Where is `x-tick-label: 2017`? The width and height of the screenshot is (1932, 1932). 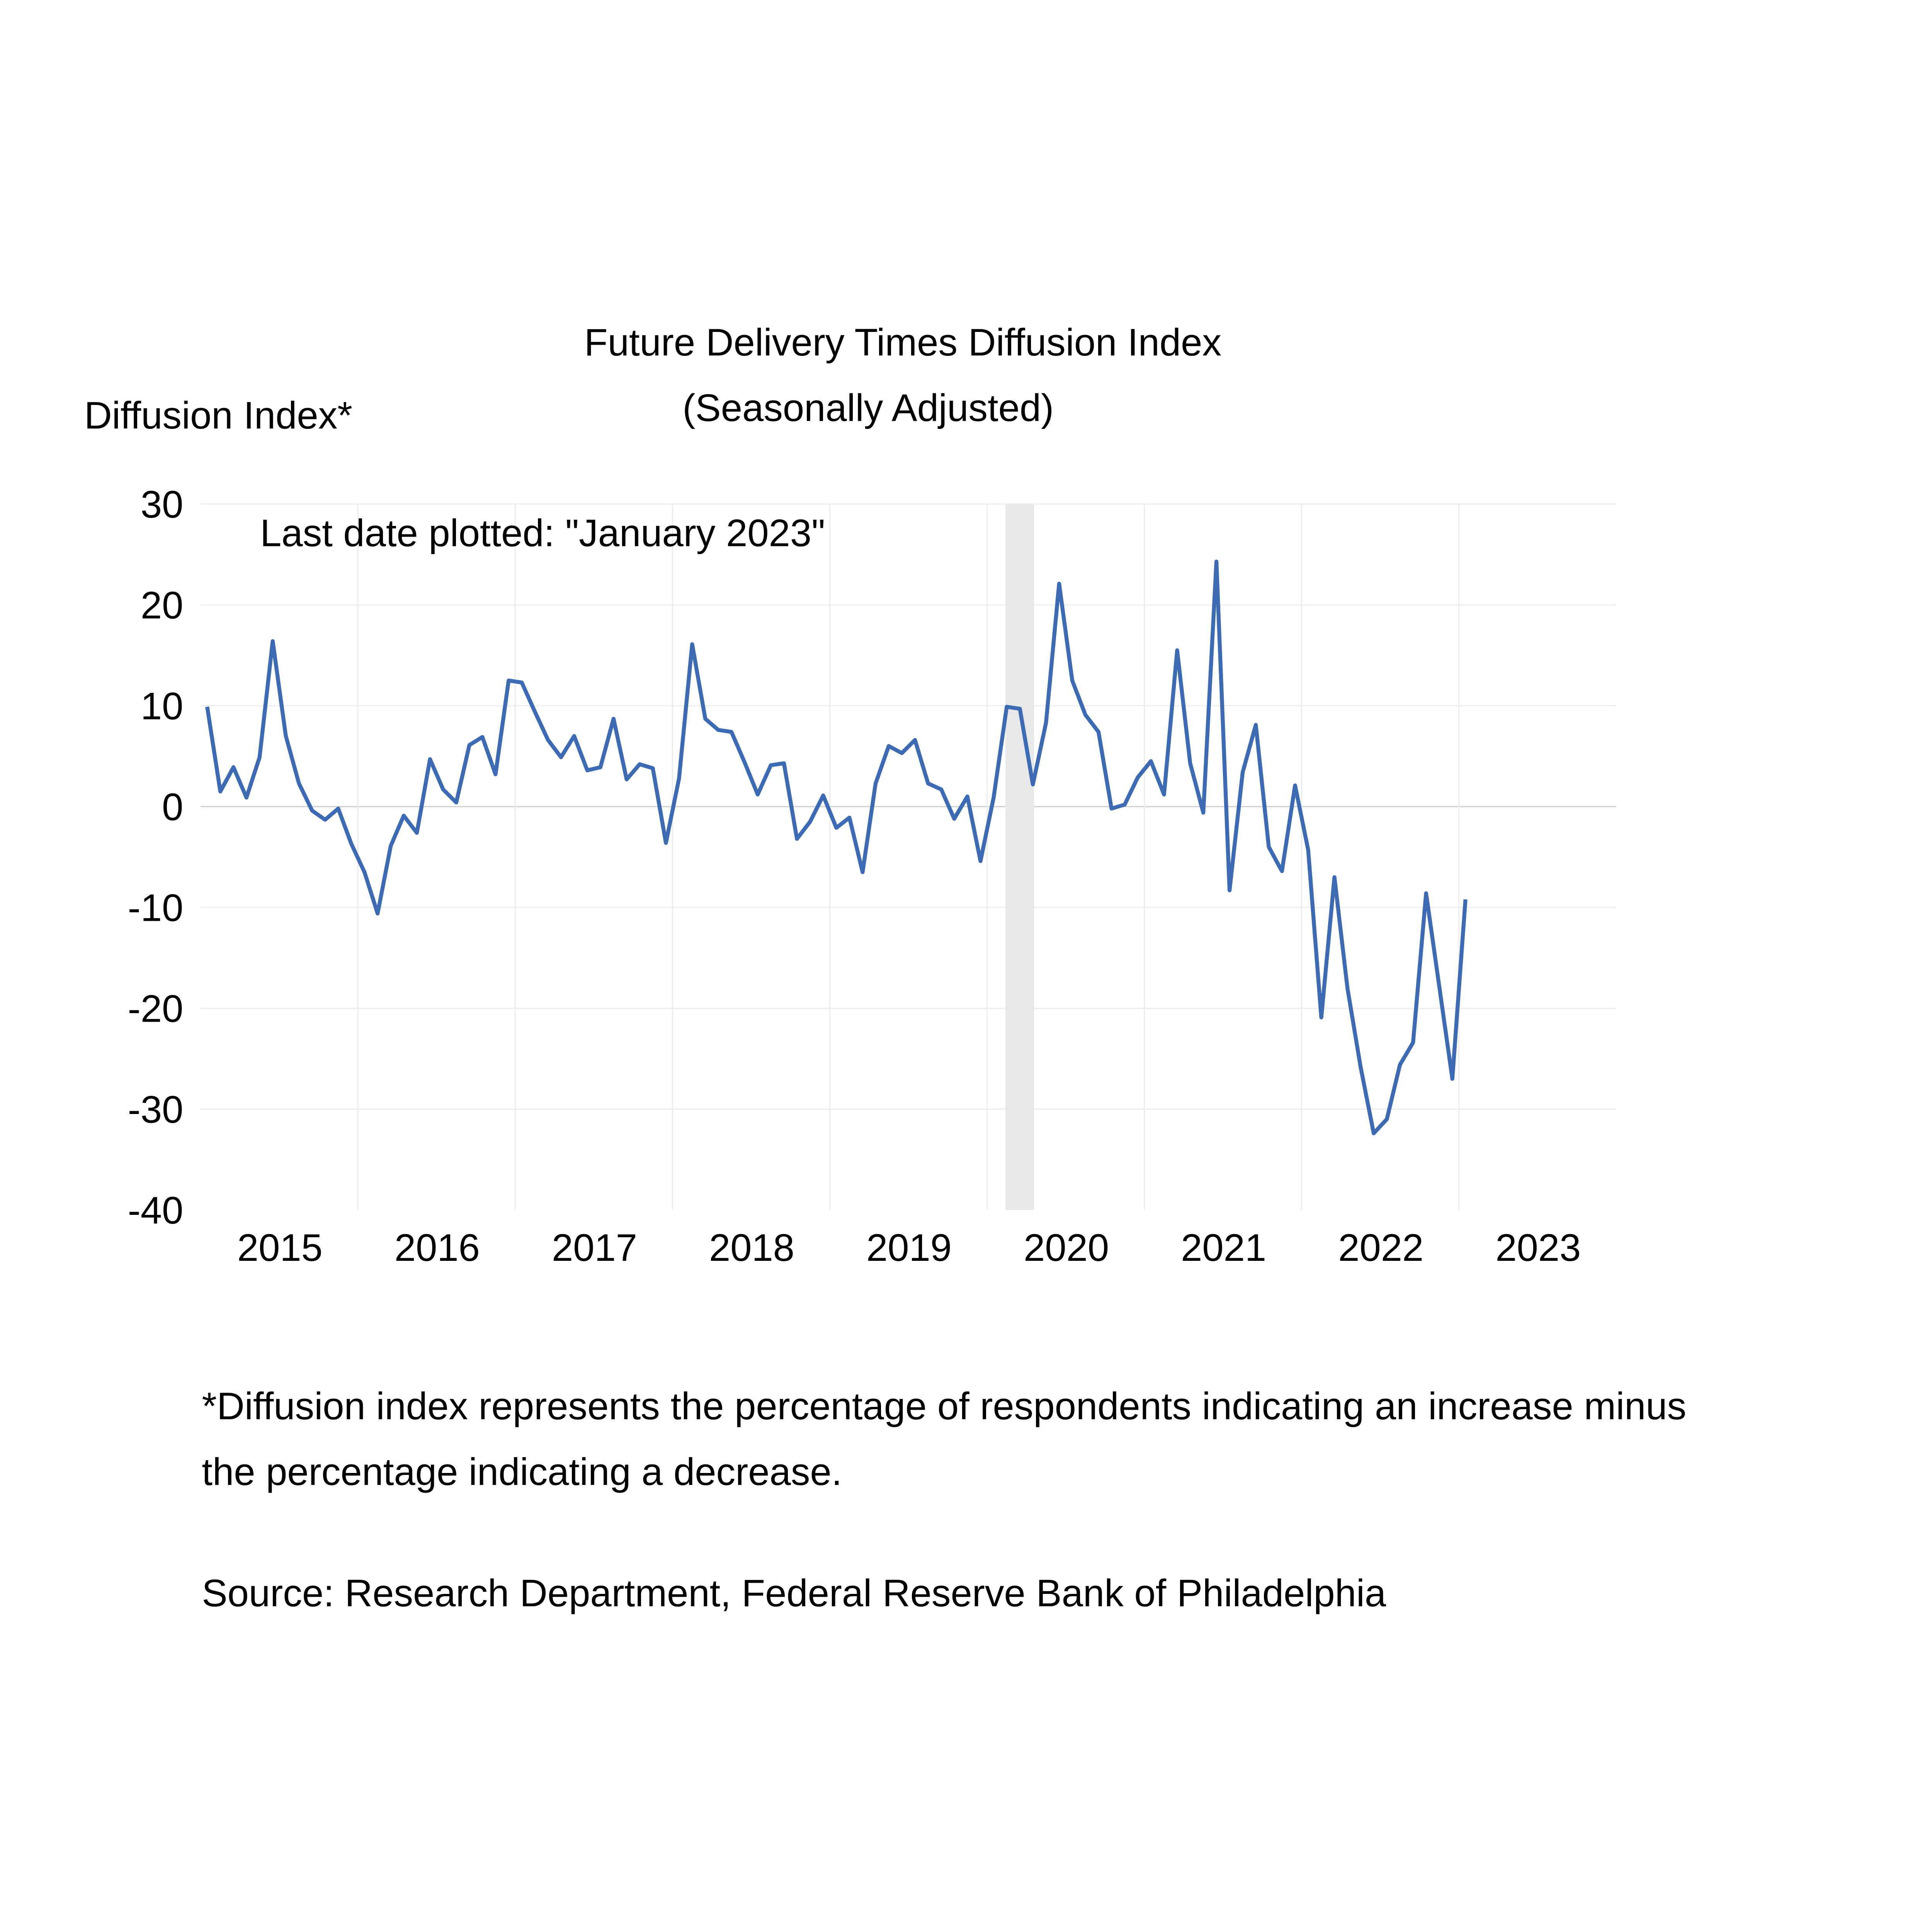
x-tick-label: 2017 is located at coordinates (595, 1248).